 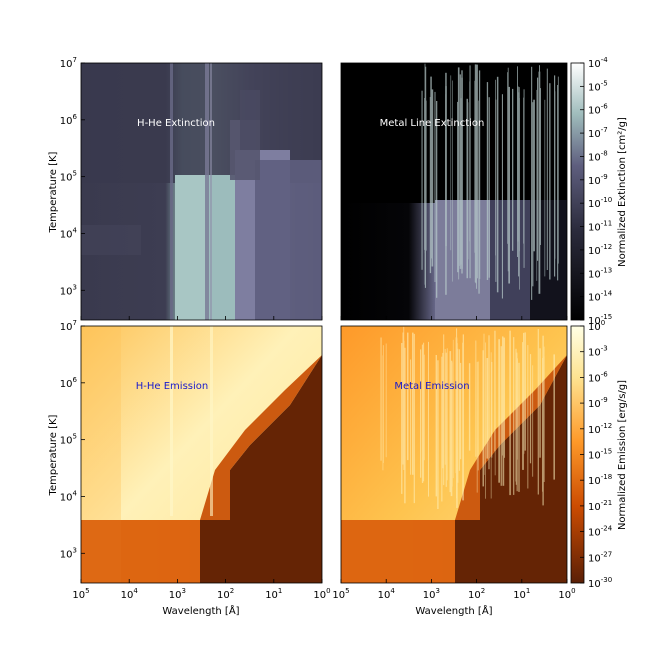 I want to click on frame-bottom-left, so click(x=201, y=454).